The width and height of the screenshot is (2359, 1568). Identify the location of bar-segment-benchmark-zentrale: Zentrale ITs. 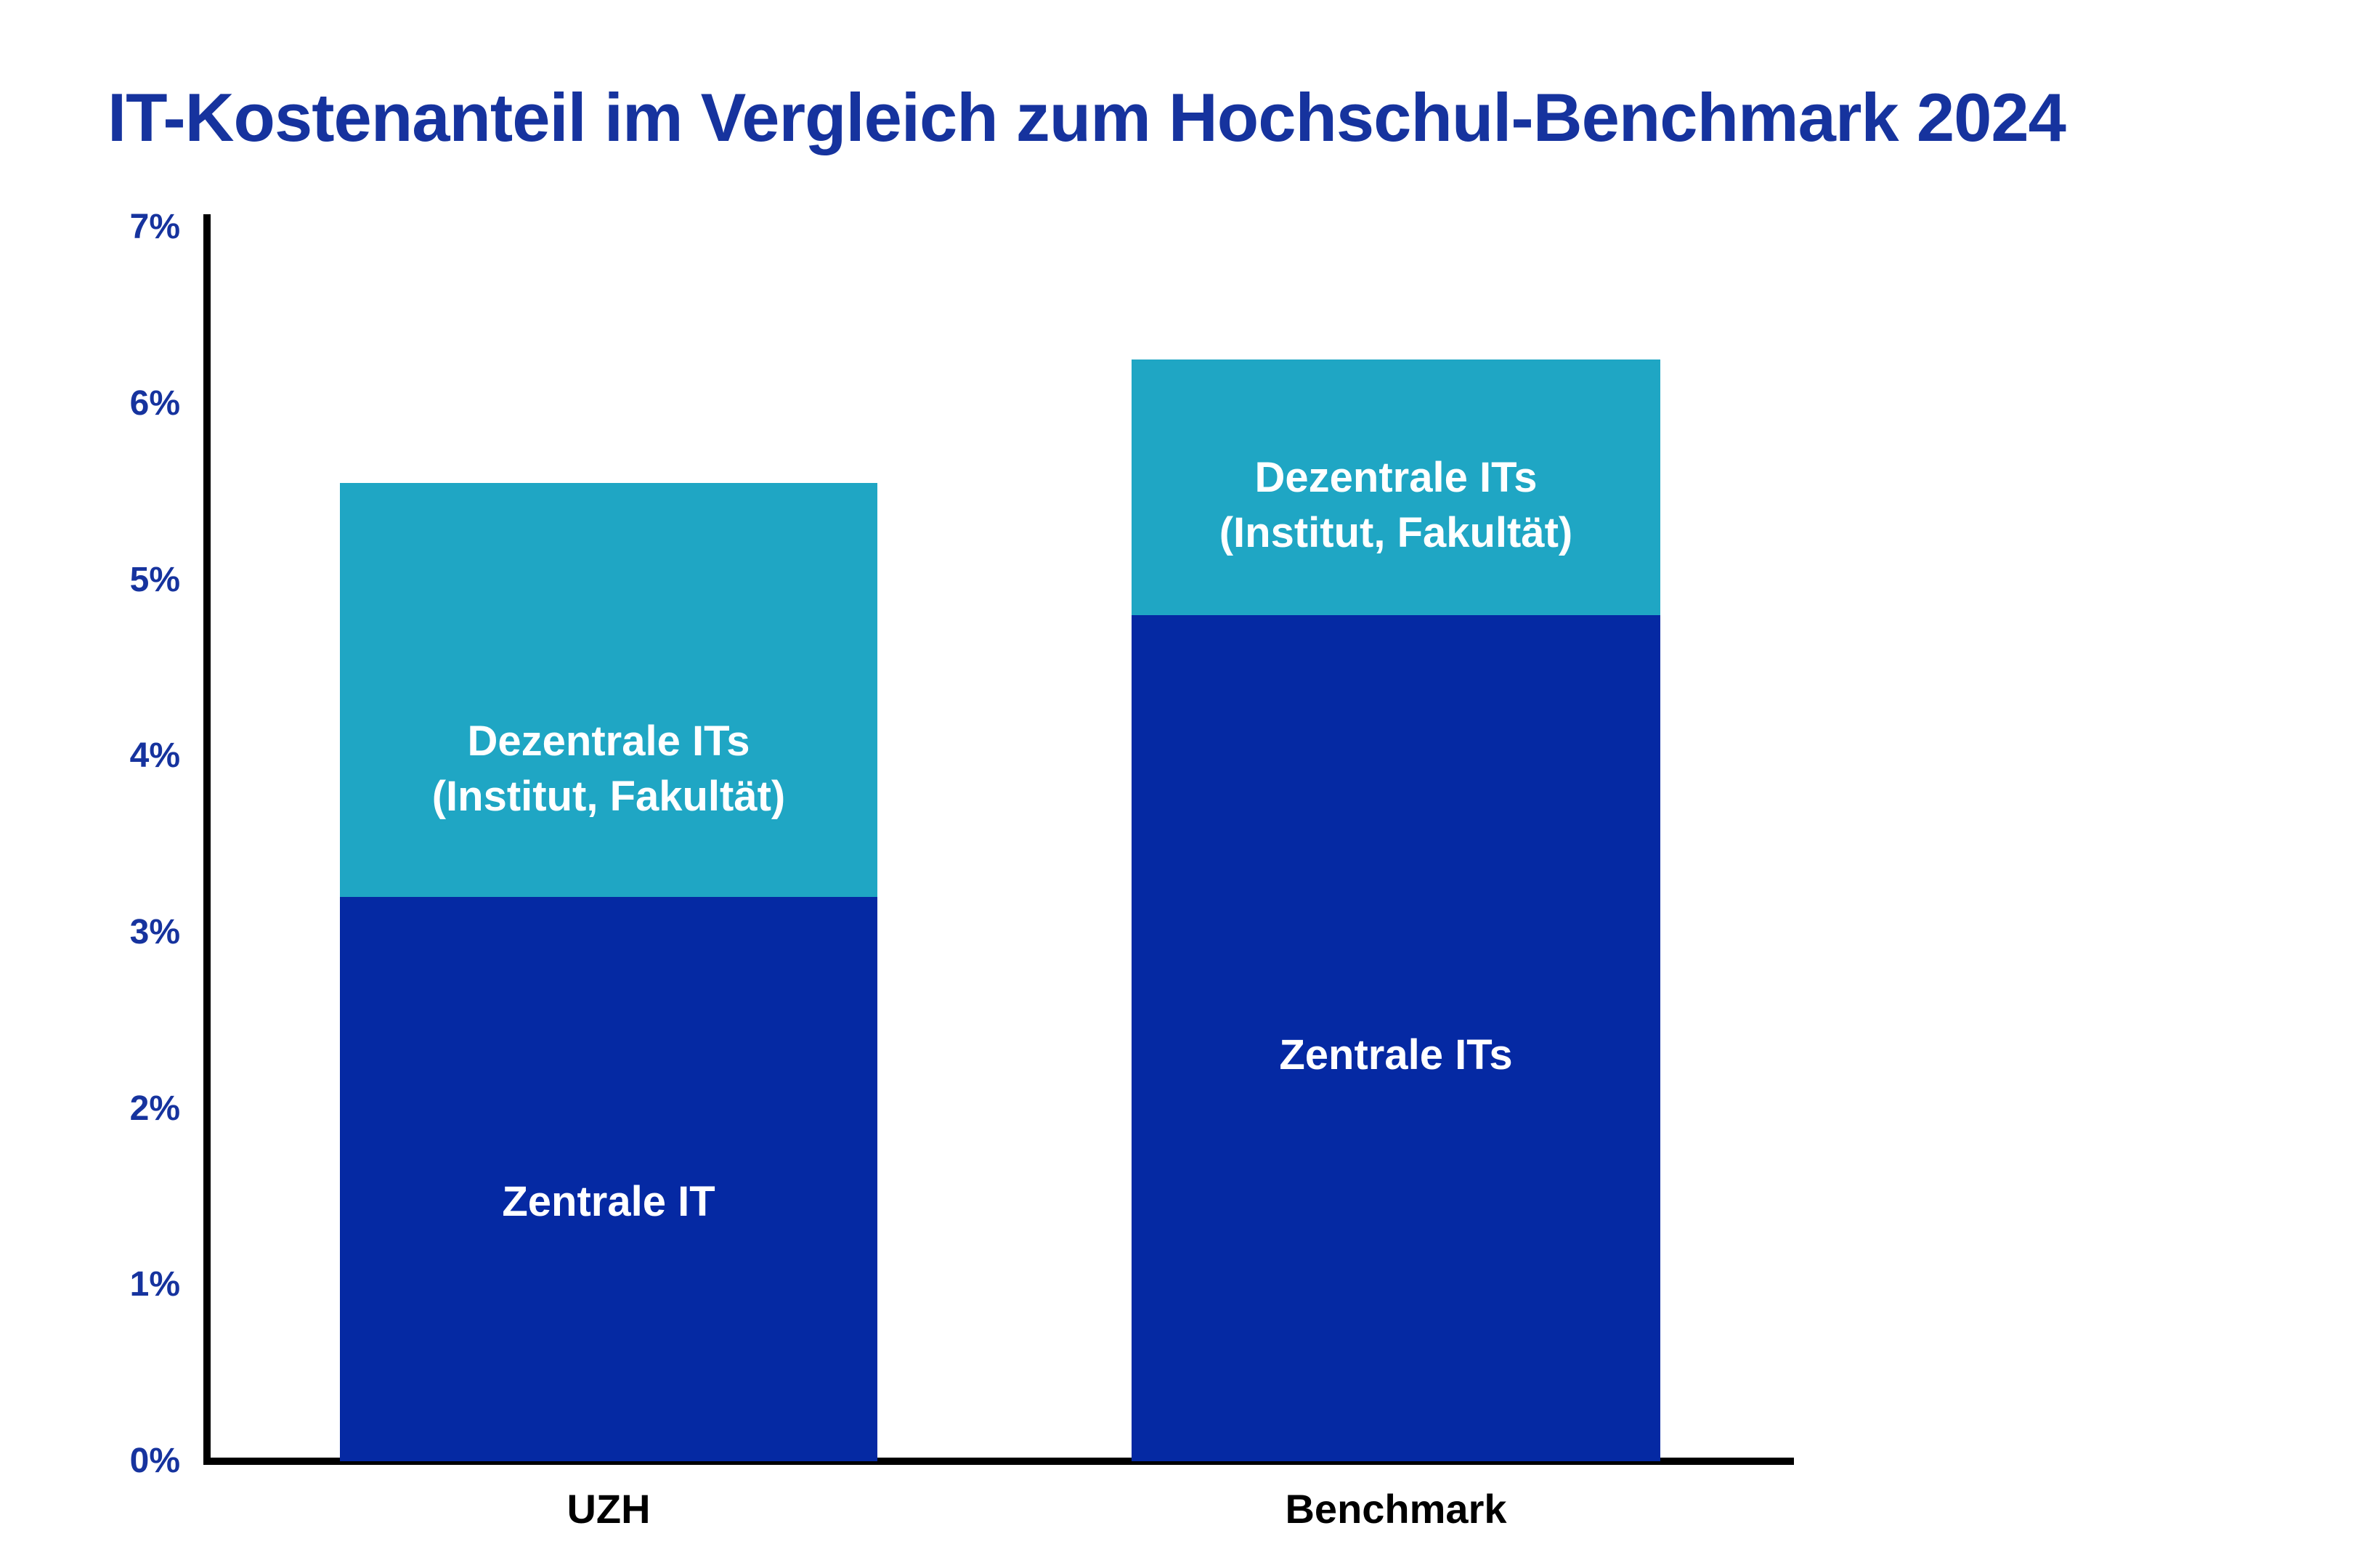
(1396, 1038).